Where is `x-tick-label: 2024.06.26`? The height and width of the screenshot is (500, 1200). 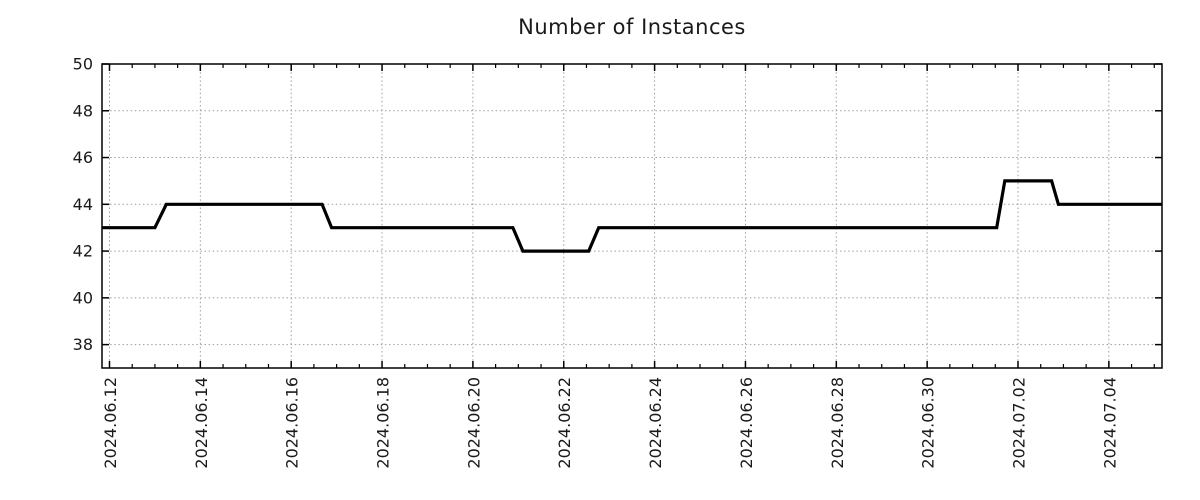 x-tick-label: 2024.06.26 is located at coordinates (746, 423).